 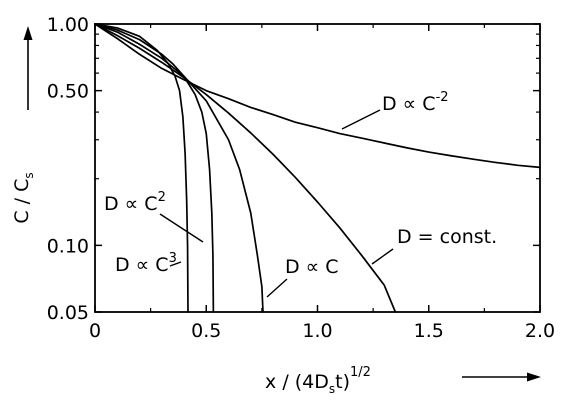 I want to click on curve-label: D ∝ C-2, so click(x=415, y=102).